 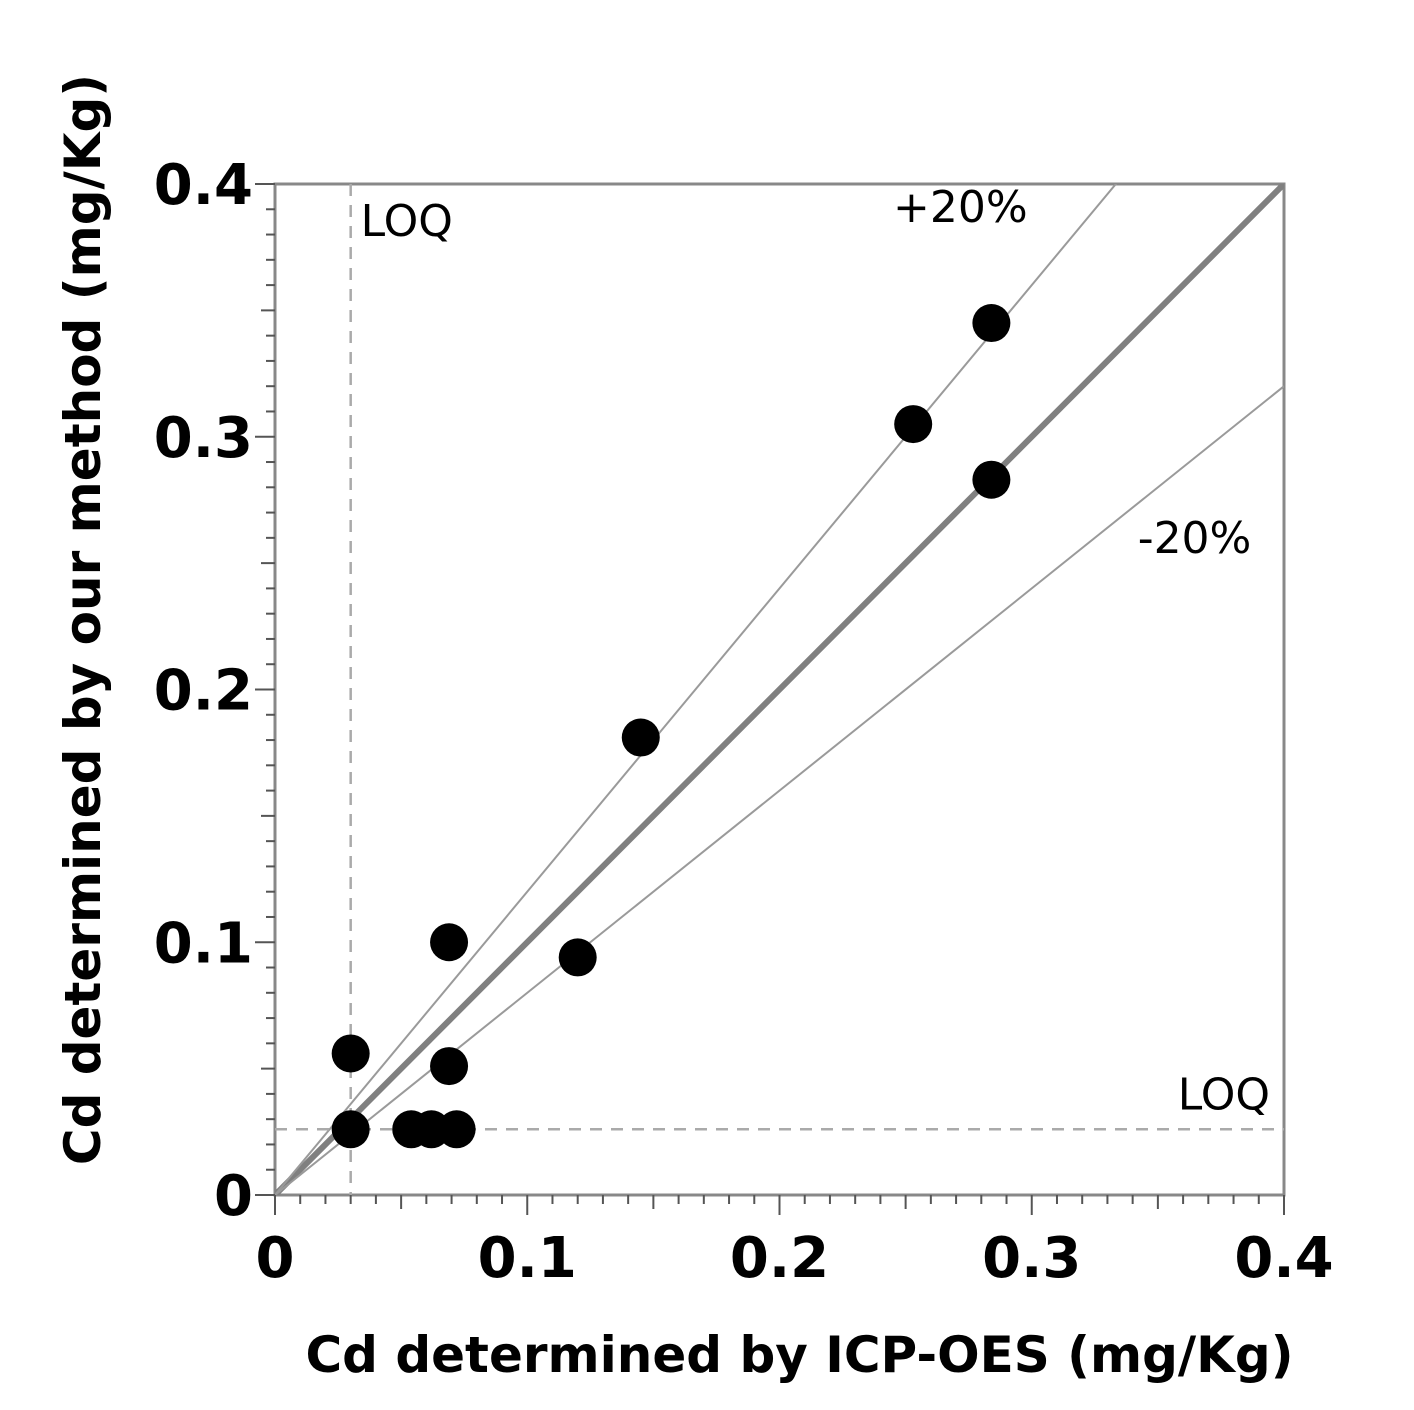 I want to click on x-tick-label: 0.1, so click(x=527, y=1258).